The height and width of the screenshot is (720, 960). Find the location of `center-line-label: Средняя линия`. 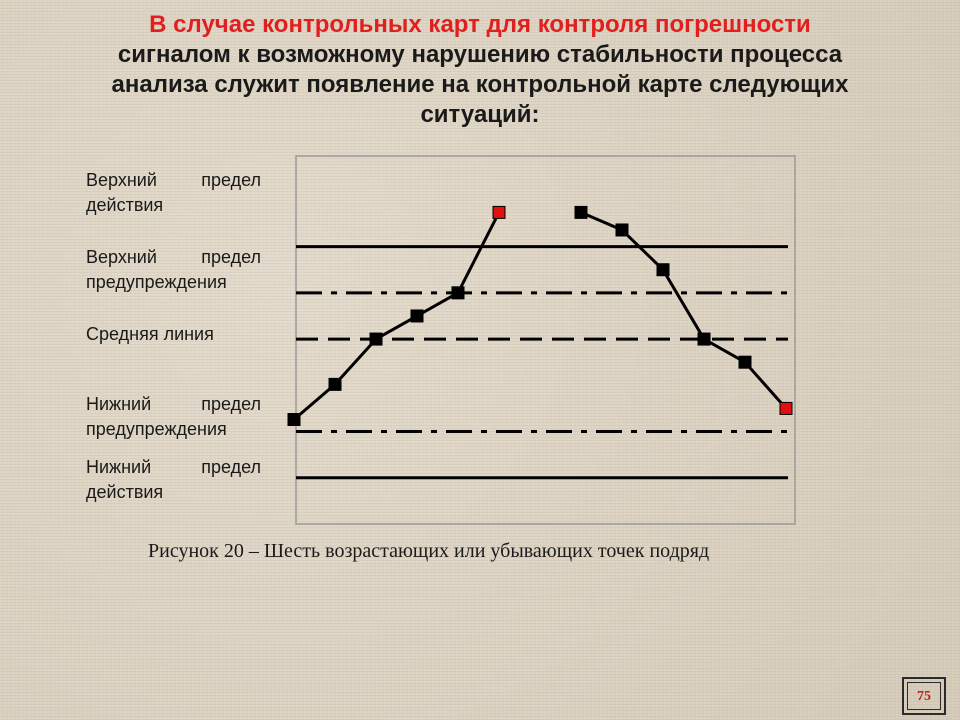

center-line-label: Средняя линия is located at coordinates (150, 334).